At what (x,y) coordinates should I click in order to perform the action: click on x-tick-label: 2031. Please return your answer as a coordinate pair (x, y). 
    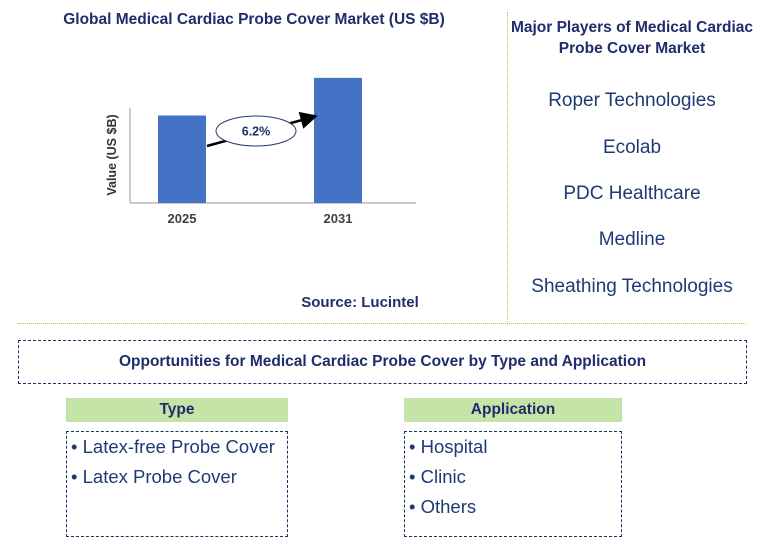
    Looking at the image, I should click on (338, 218).